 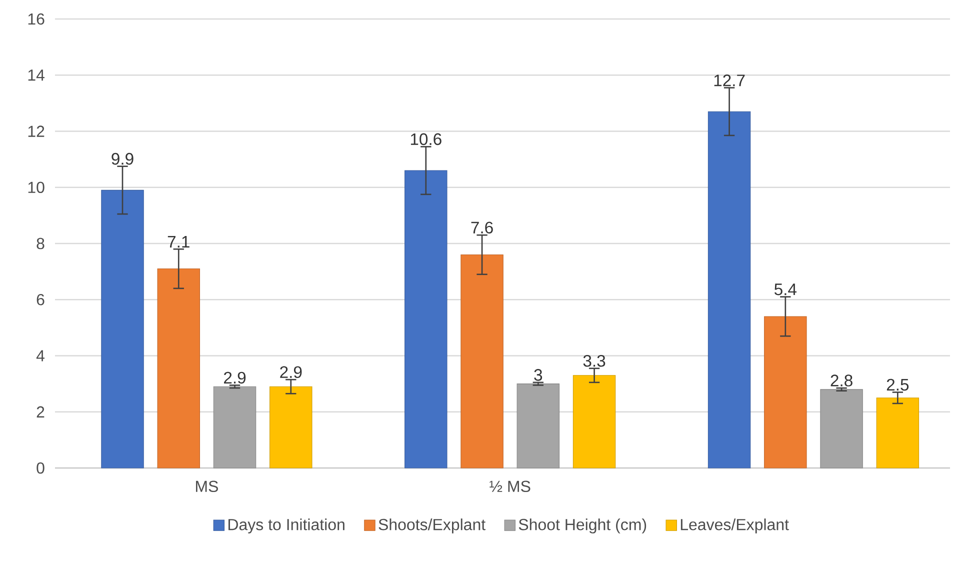 I want to click on y-tick-label: 10, so click(x=36, y=188).